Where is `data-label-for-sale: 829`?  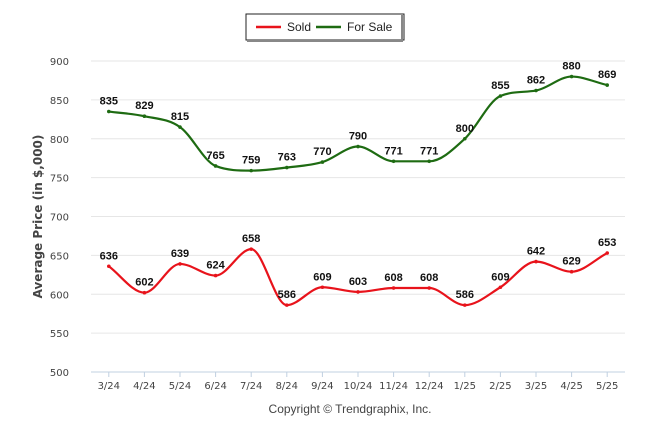 data-label-for-sale: 829 is located at coordinates (144, 106).